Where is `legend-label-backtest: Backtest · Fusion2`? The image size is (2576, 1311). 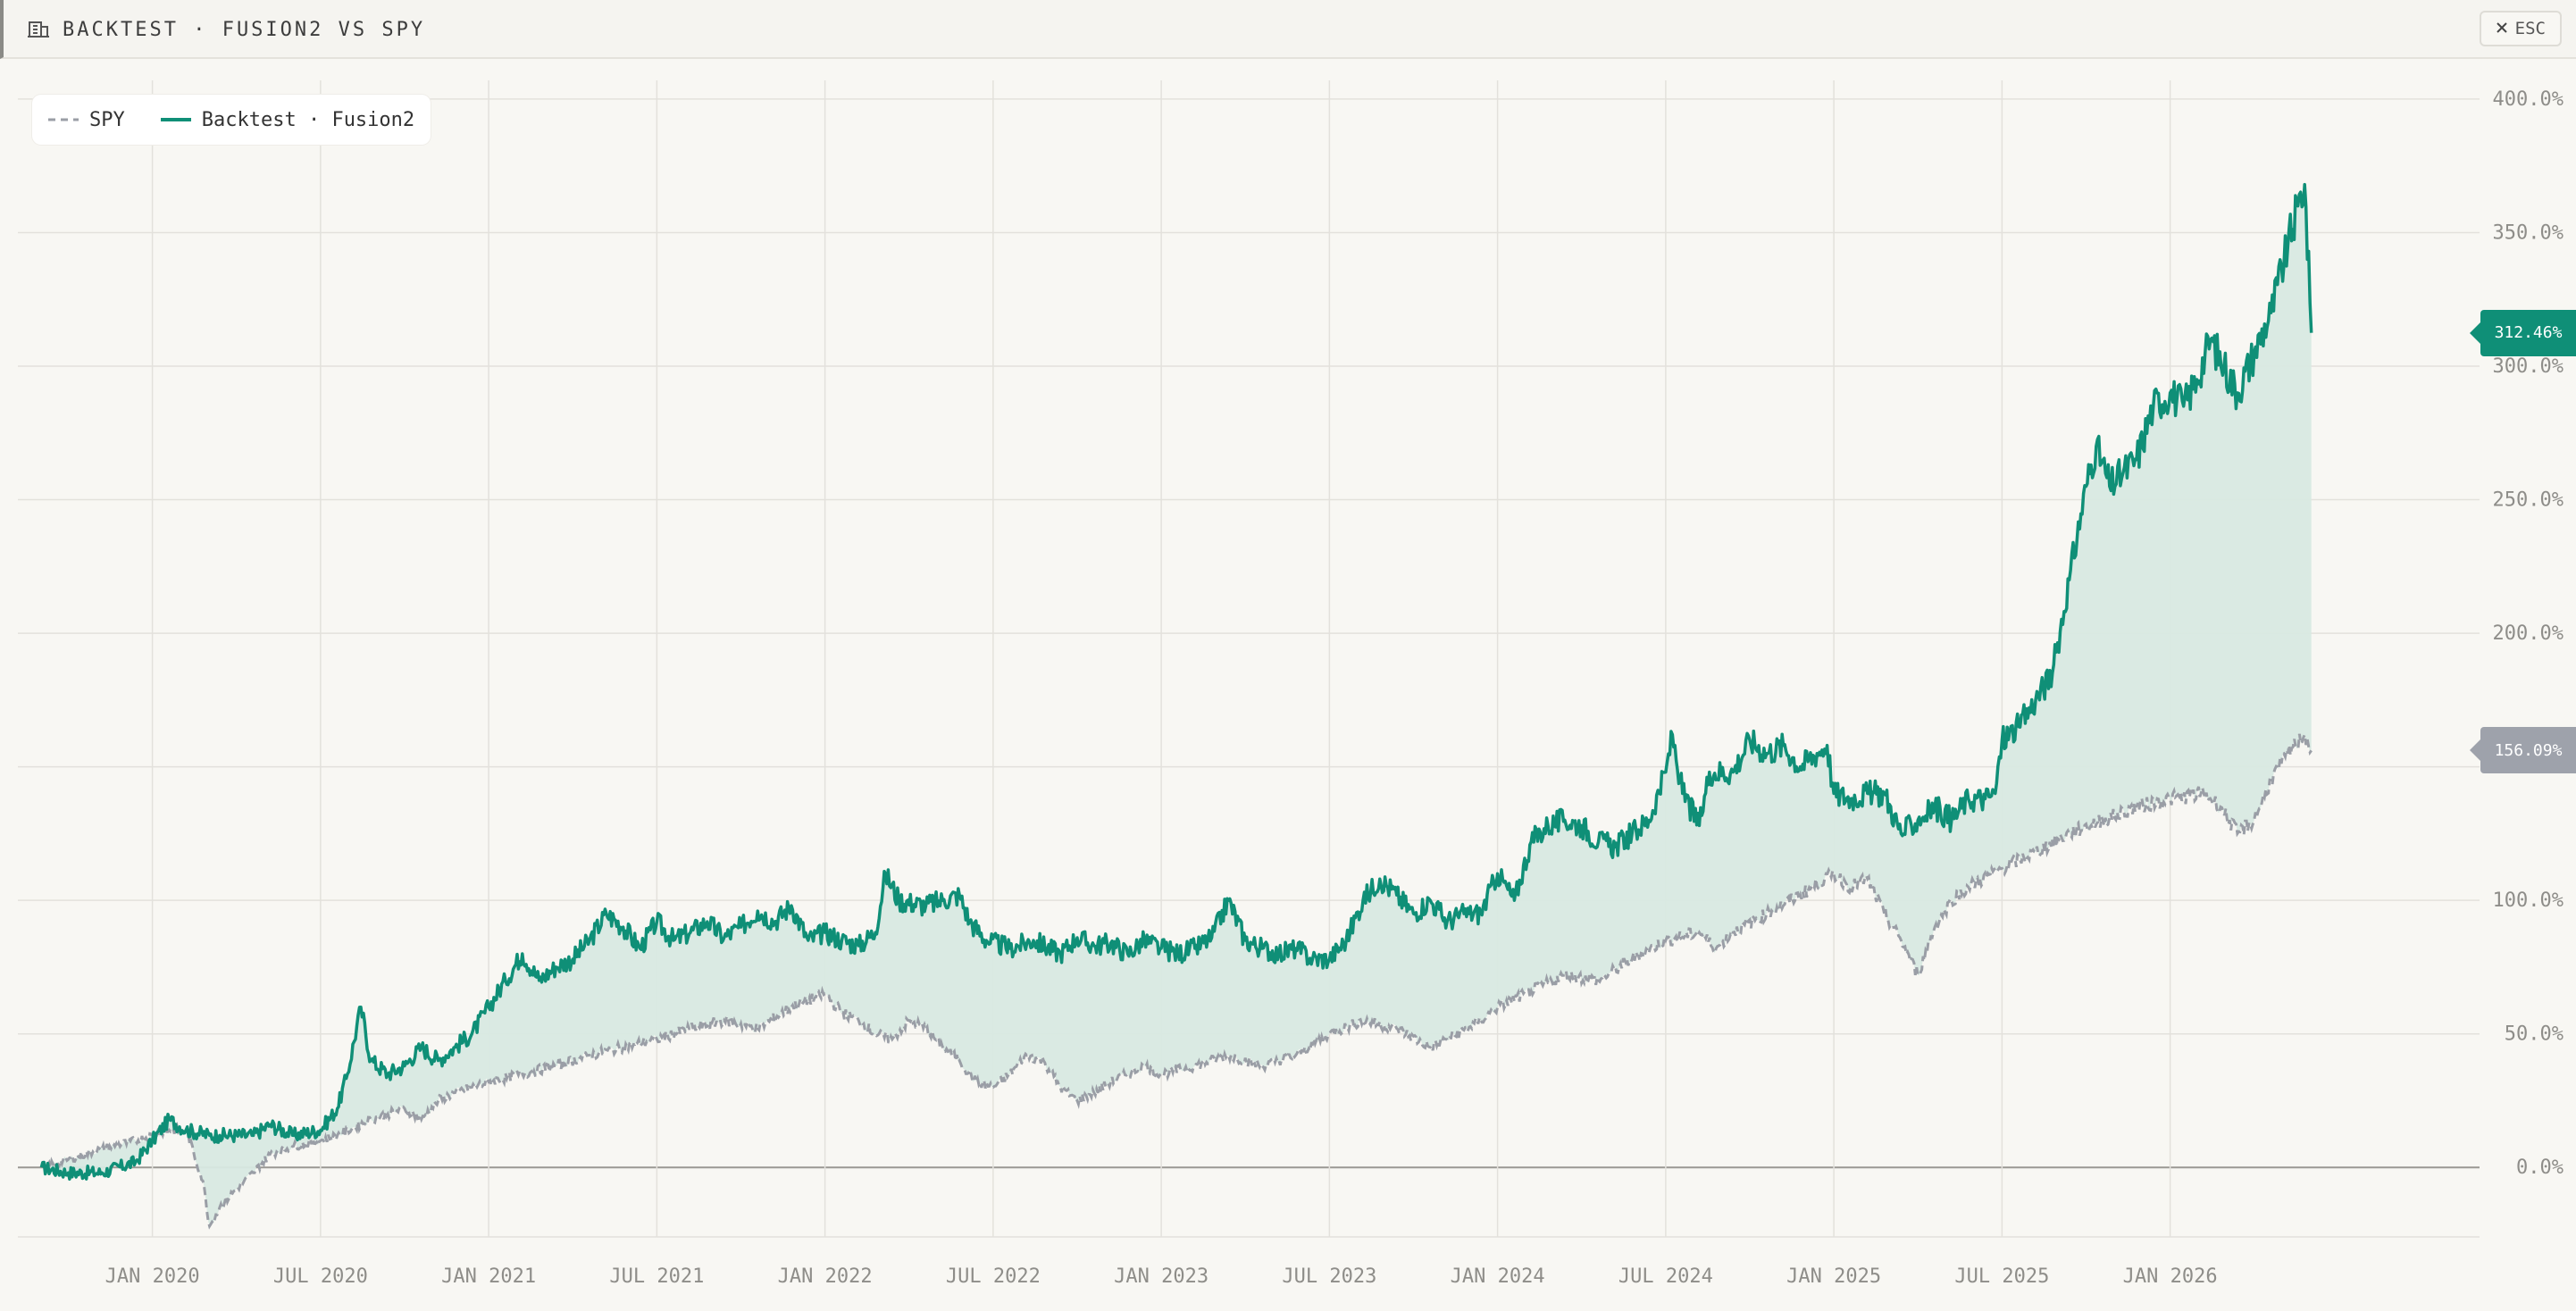
legend-label-backtest: Backtest · Fusion2 is located at coordinates (308, 119).